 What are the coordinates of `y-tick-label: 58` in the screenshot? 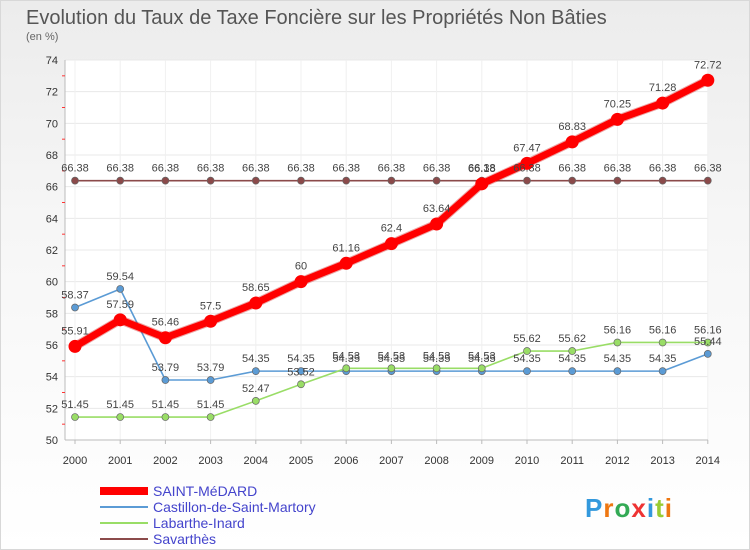 It's located at (52, 314).